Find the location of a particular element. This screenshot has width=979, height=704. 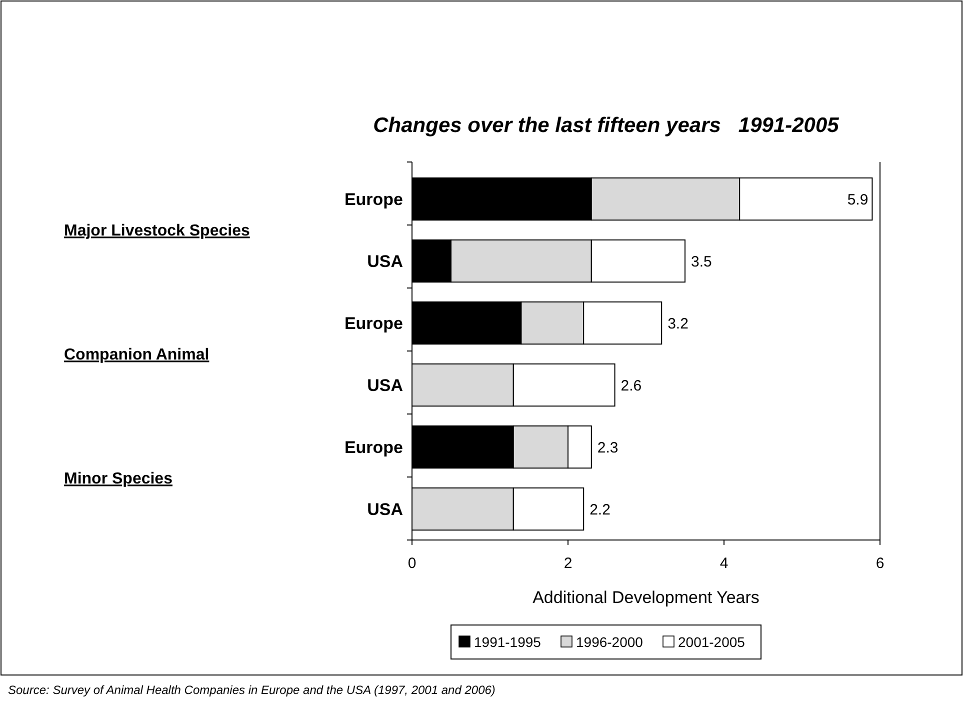

total-label: 5.9 is located at coordinates (857, 199).